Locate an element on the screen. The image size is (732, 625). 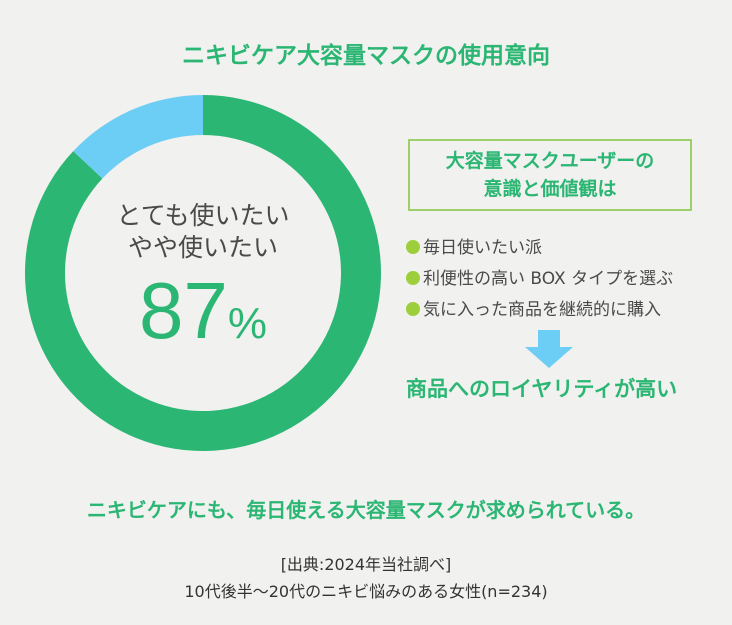
down-arrow-icon is located at coordinates (549, 349).